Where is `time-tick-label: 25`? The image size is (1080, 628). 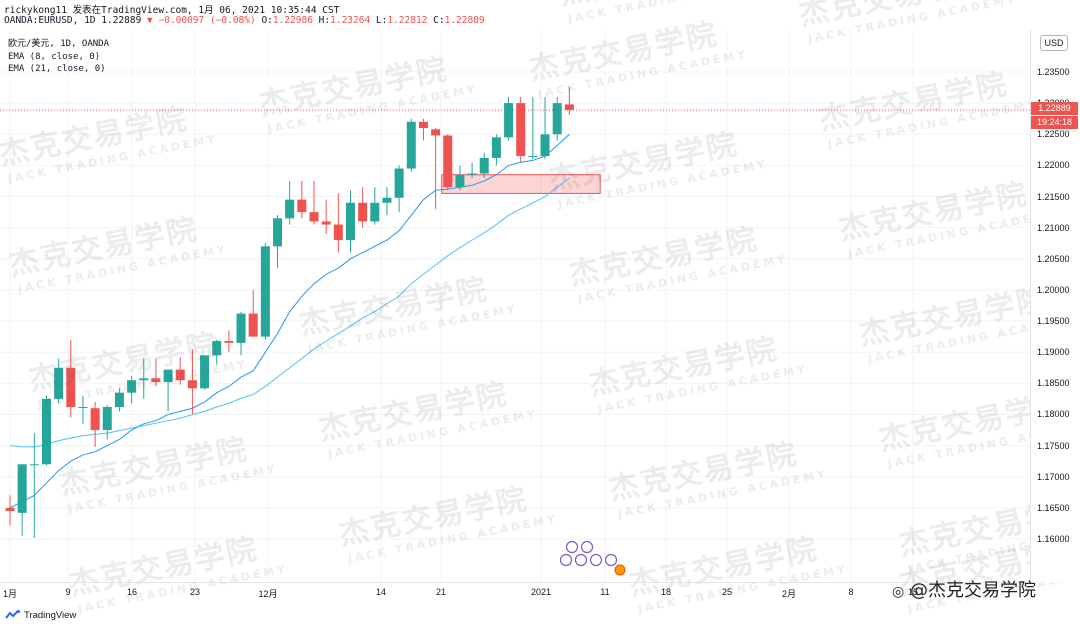 time-tick-label: 25 is located at coordinates (727, 592).